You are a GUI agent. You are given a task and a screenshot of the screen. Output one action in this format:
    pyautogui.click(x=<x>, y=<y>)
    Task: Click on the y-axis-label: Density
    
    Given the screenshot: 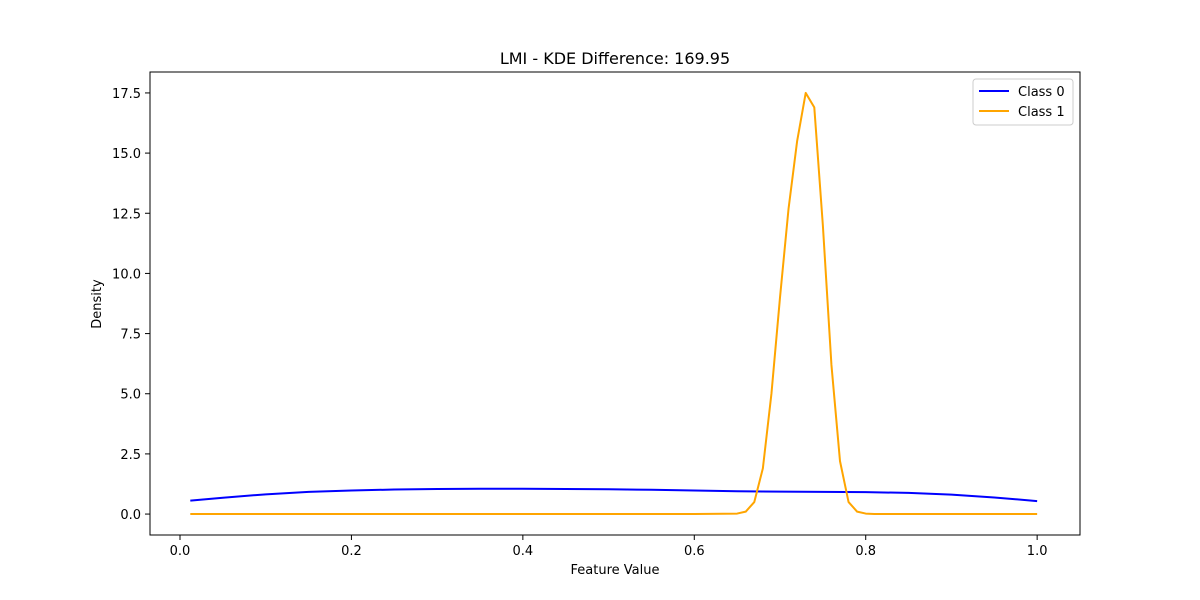 What is the action you would take?
    pyautogui.click(x=97, y=304)
    